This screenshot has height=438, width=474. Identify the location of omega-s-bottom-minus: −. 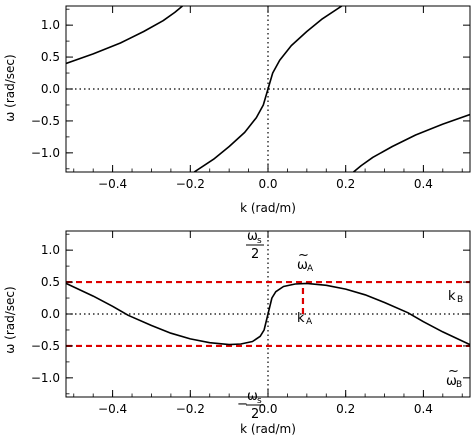
(242, 404).